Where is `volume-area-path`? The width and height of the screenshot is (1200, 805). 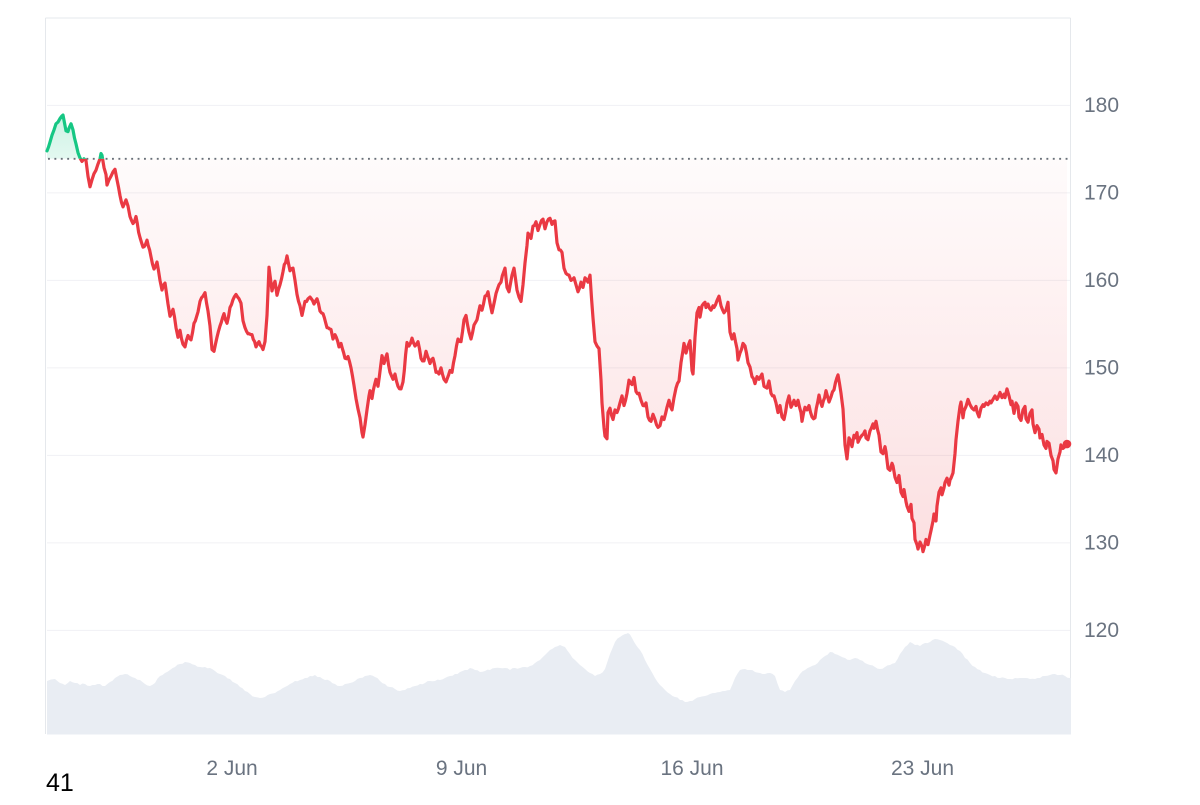
volume-area-path is located at coordinates (559, 684).